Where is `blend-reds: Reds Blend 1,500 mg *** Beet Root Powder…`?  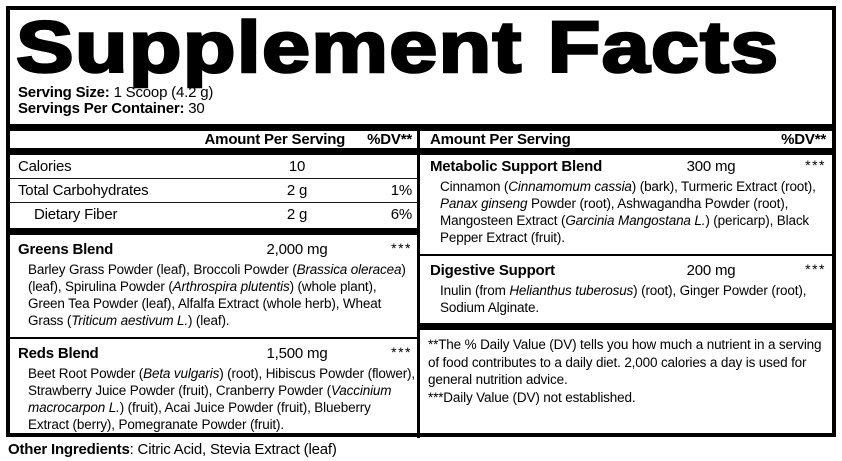 blend-reds: Reds Blend 1,500 mg *** Beet Root Powder… is located at coordinates (213, 390).